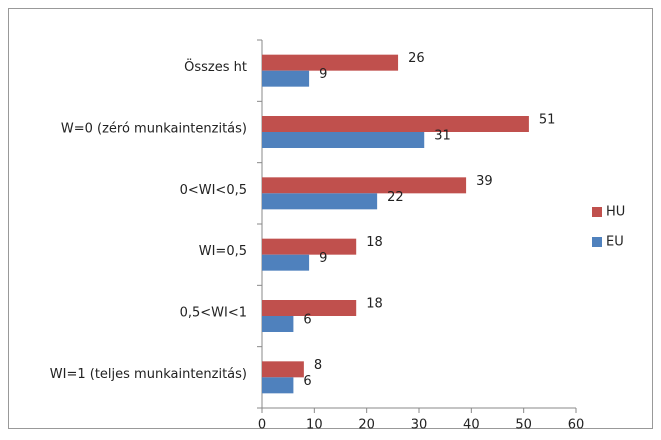  I want to click on x-tick-label: 50, so click(523, 425).